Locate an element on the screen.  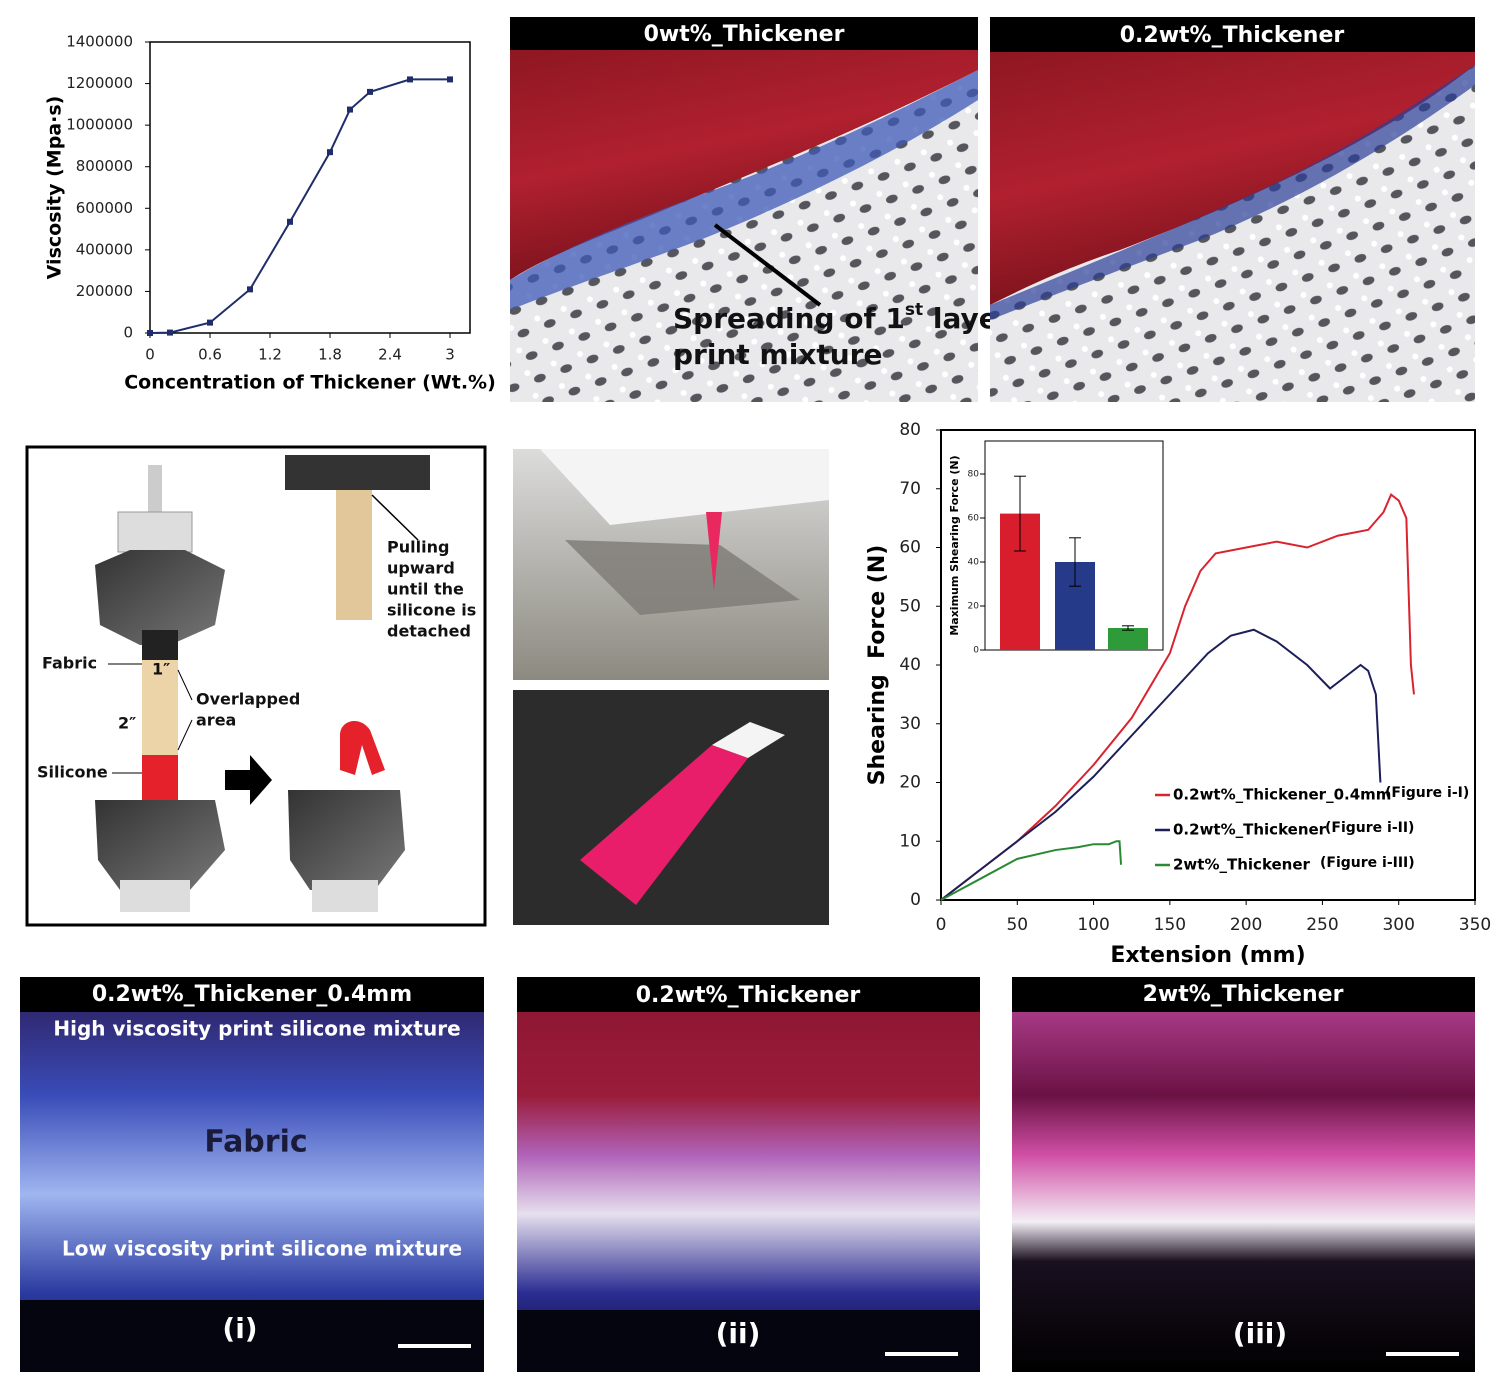
y-tick-label: 800000 is located at coordinates (104, 166).